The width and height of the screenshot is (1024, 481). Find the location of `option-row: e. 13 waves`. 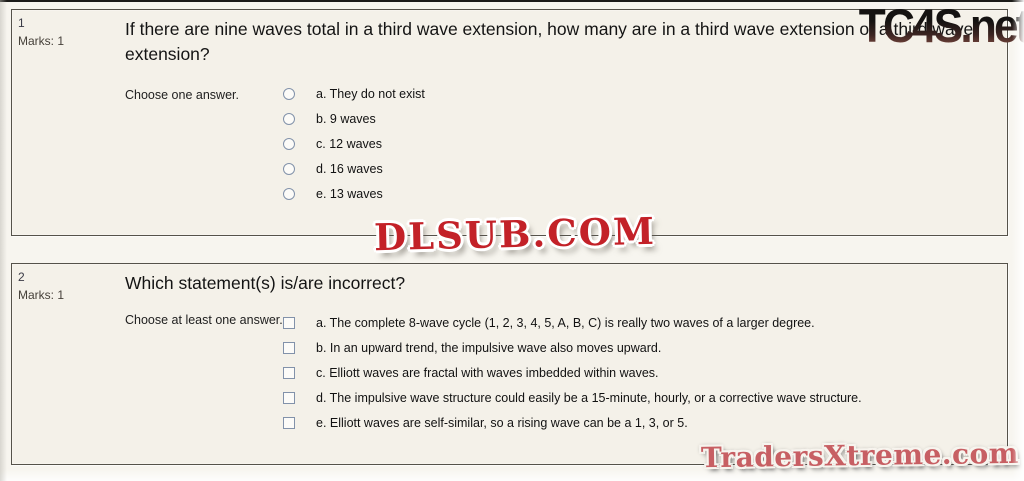

option-row: e. 13 waves is located at coordinates (354, 193).